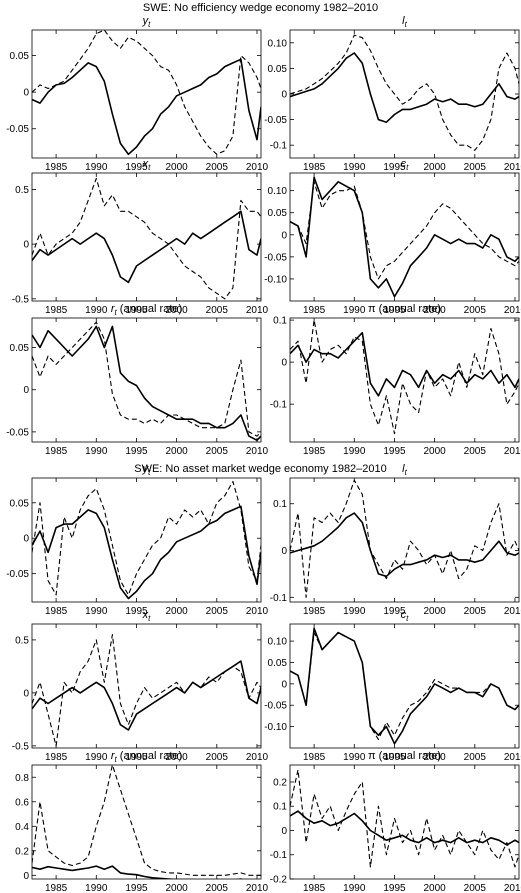  What do you see at coordinates (22, 802) in the screenshot?
I see `y-tick-label: 0.6` at bounding box center [22, 802].